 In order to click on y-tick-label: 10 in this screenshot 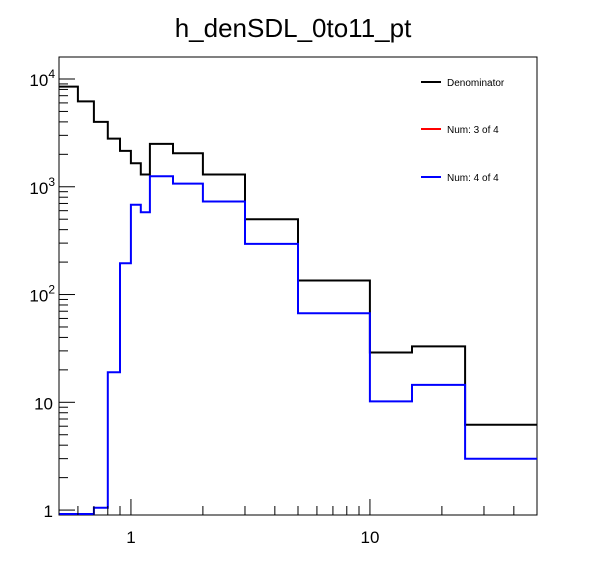, I will do `click(43, 403)`.